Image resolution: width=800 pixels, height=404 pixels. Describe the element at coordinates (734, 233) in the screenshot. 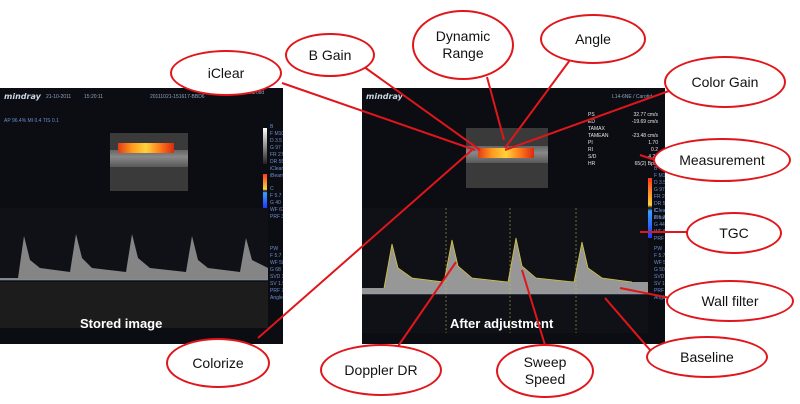

I see `callout-tgc: TGC` at that location.